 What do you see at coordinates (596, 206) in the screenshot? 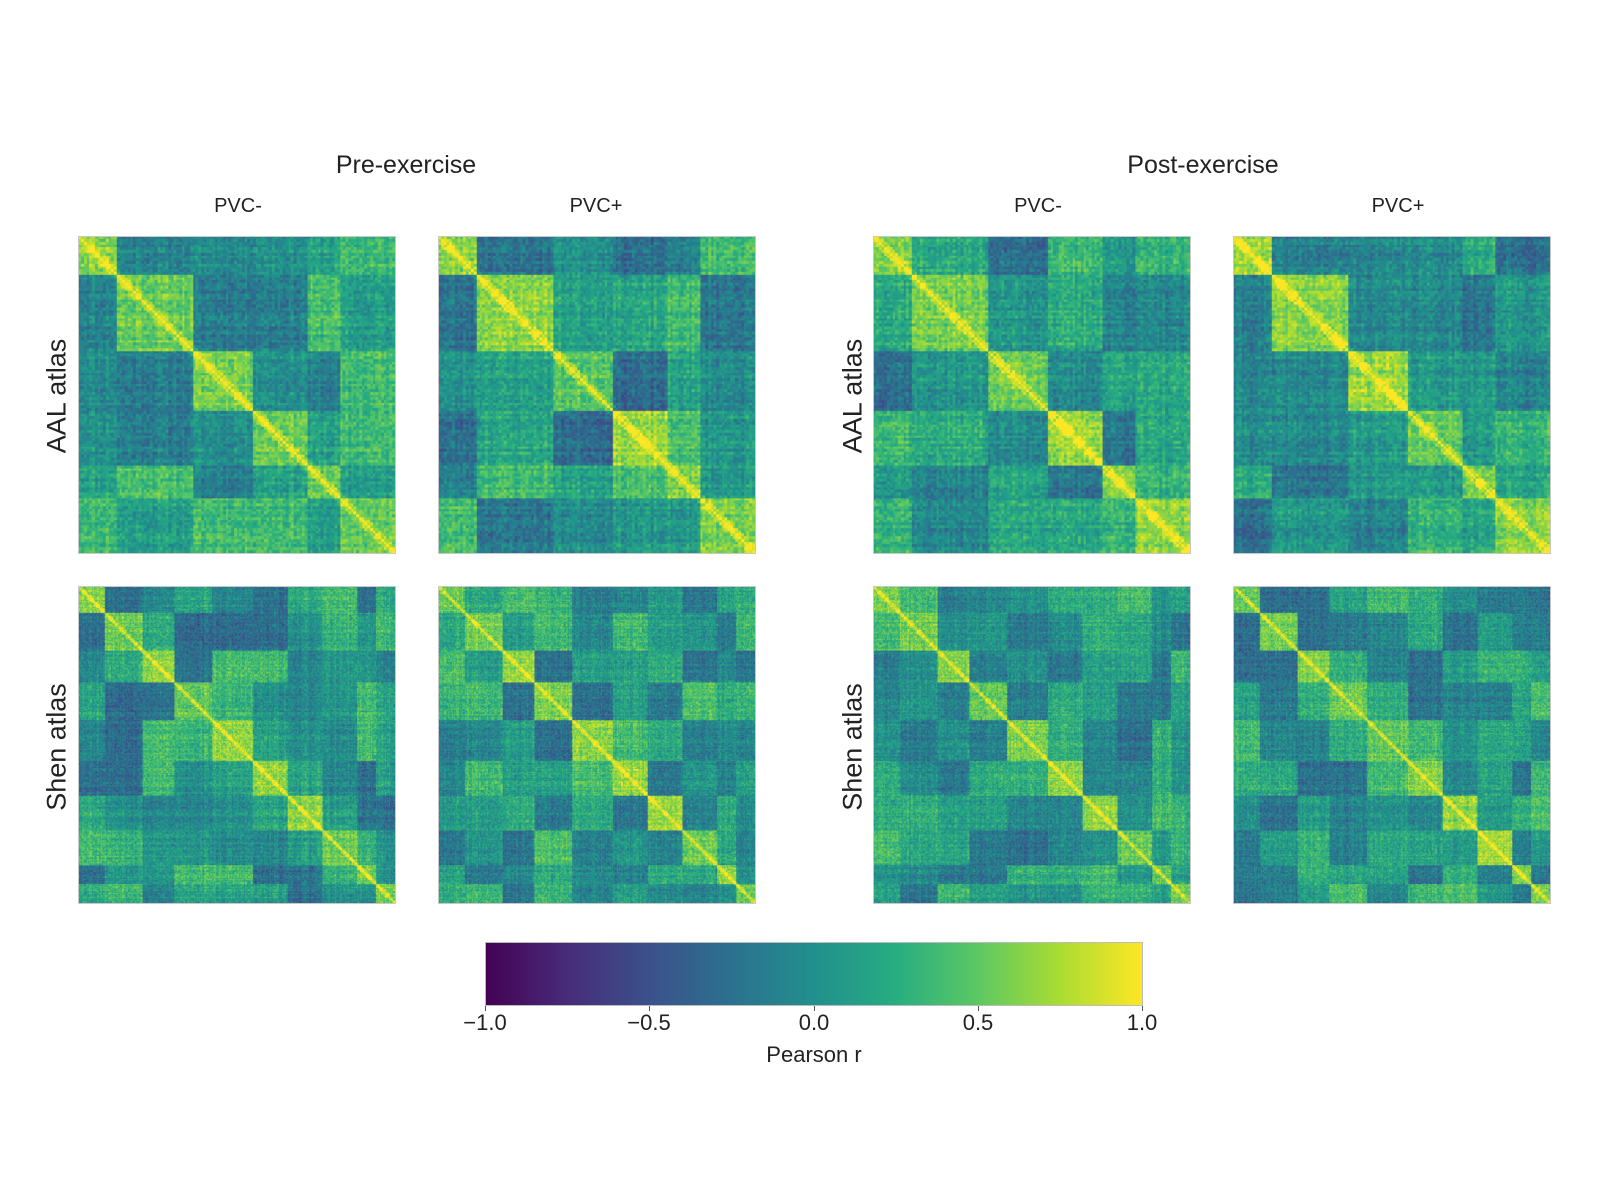
I see `col-title-pre-pvc-plus: PVC+` at bounding box center [596, 206].